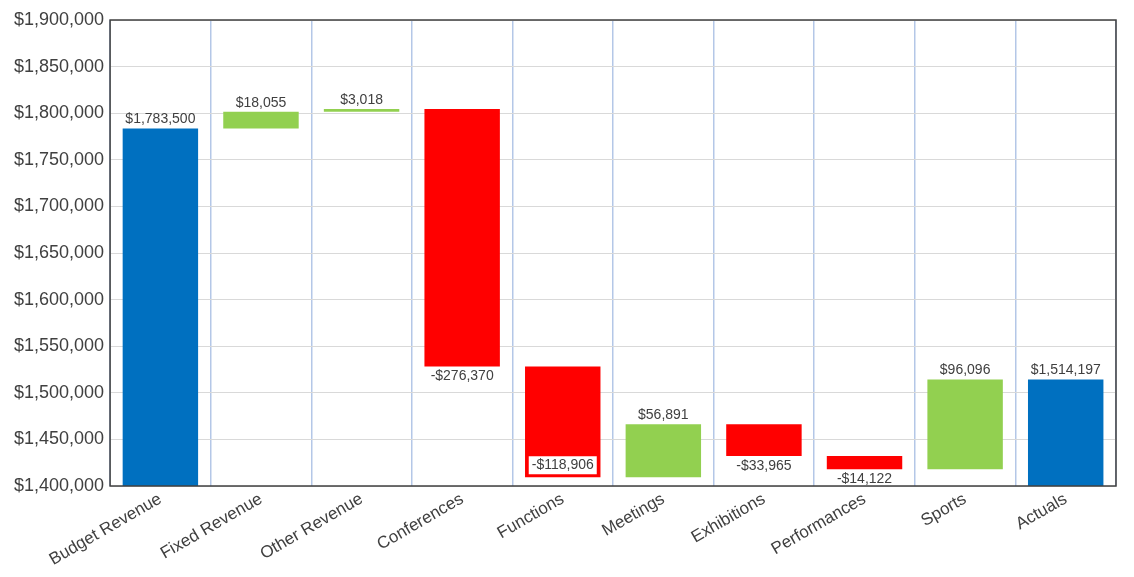 The image size is (1134, 577). What do you see at coordinates (864, 478) in the screenshot?
I see `data-label: -$14,122` at bounding box center [864, 478].